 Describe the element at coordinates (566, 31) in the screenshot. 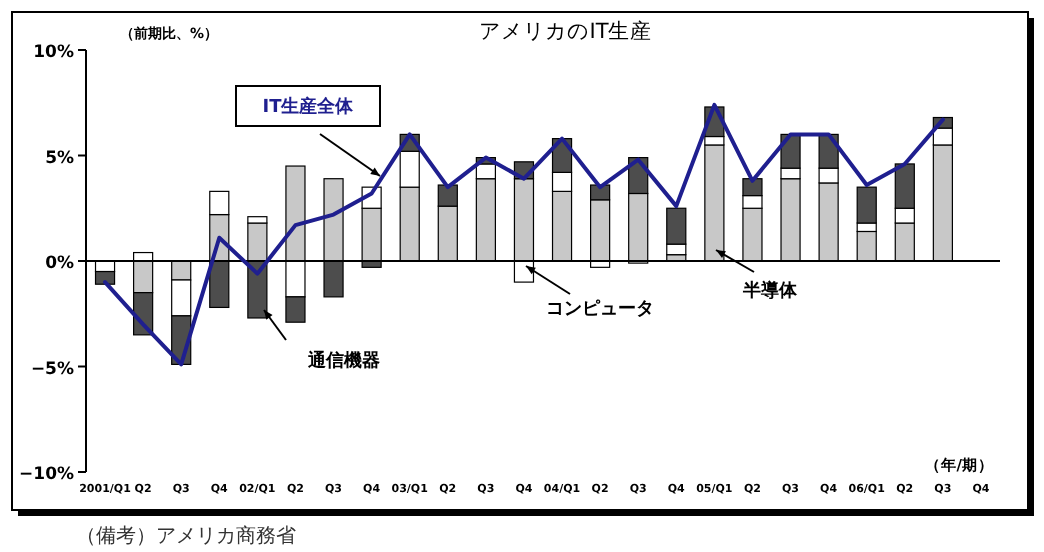

I see `chart-title: アメリカのIT生産` at that location.